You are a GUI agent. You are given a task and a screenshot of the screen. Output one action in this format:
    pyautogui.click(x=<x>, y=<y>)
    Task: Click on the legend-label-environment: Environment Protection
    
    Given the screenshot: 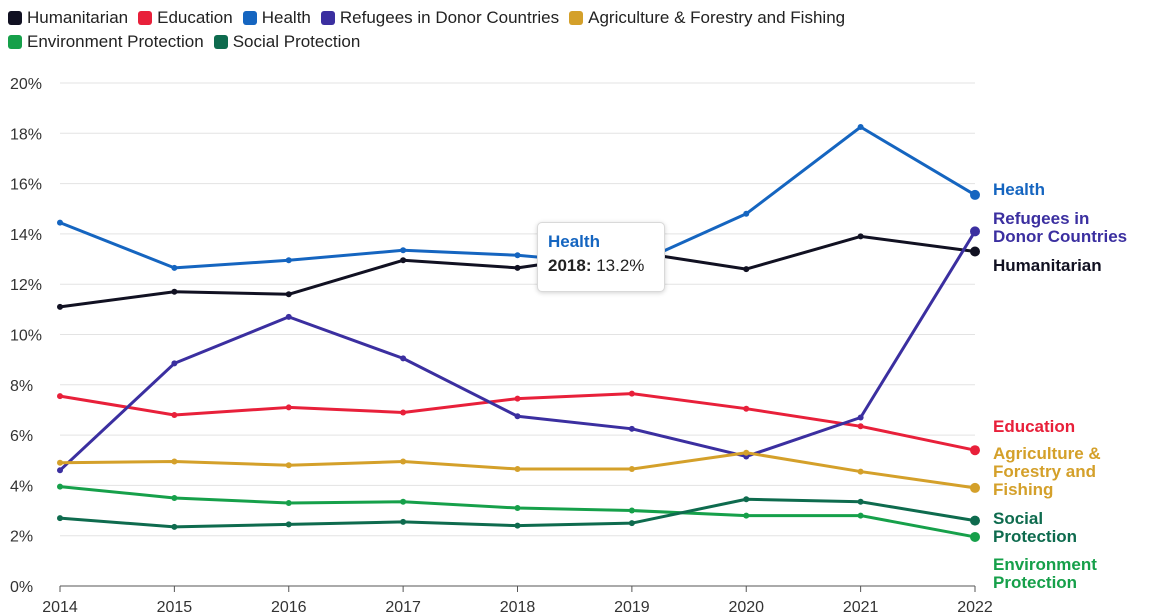 What is the action you would take?
    pyautogui.click(x=115, y=41)
    